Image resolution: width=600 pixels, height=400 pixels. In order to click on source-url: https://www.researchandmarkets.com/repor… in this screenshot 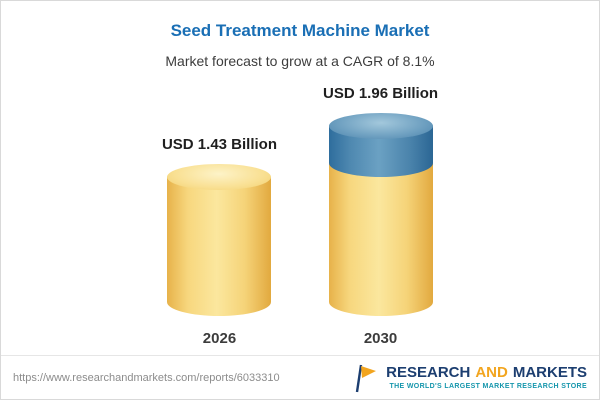, I will do `click(146, 377)`.